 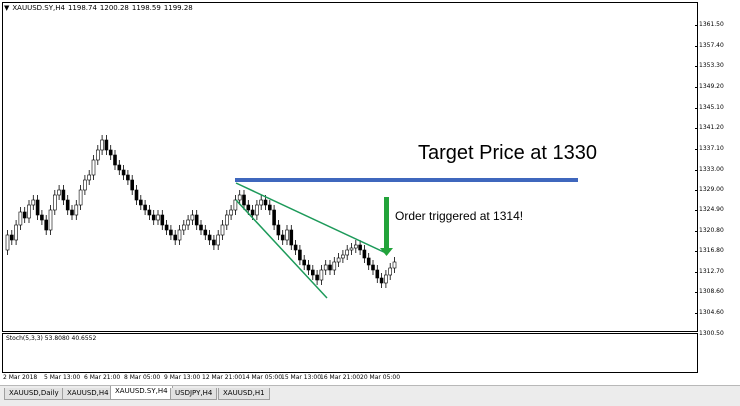 What do you see at coordinates (141, 393) in the screenshot?
I see `tab-xauusd-sy-h4: XAUUSD.SY,H4` at bounding box center [141, 393].